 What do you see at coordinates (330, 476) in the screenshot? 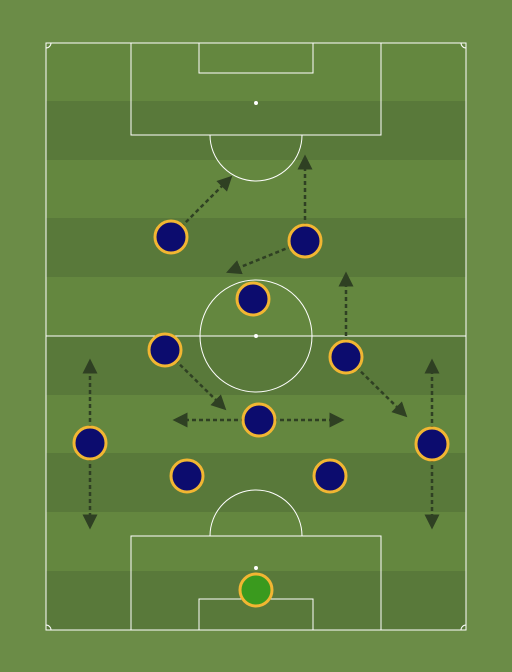
I see `player-right-centre-back-marker` at bounding box center [330, 476].